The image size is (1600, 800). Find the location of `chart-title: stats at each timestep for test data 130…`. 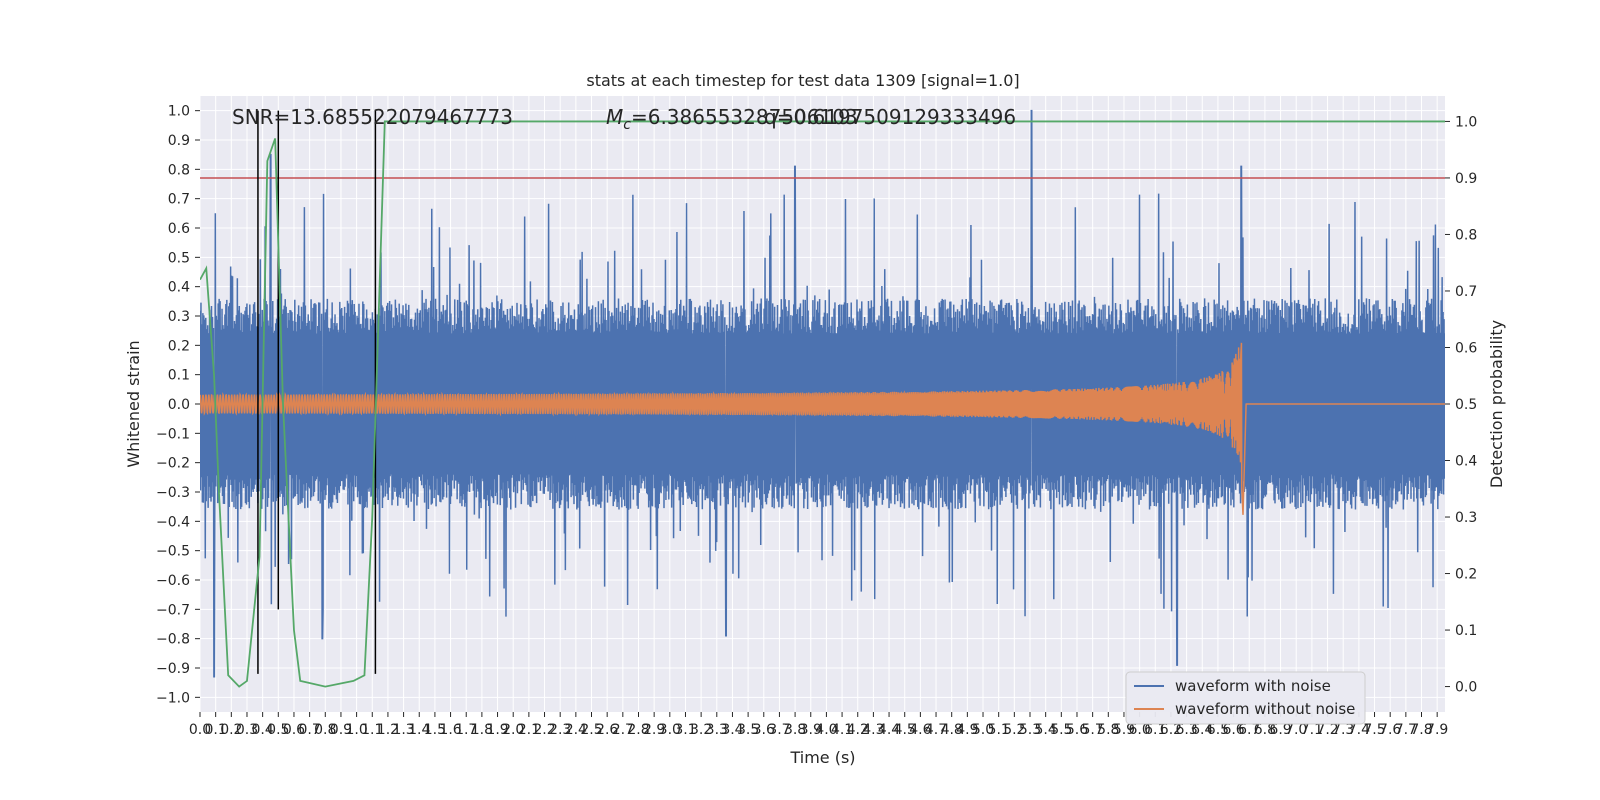

chart-title: stats at each timestep for test data 130… is located at coordinates (802, 80).